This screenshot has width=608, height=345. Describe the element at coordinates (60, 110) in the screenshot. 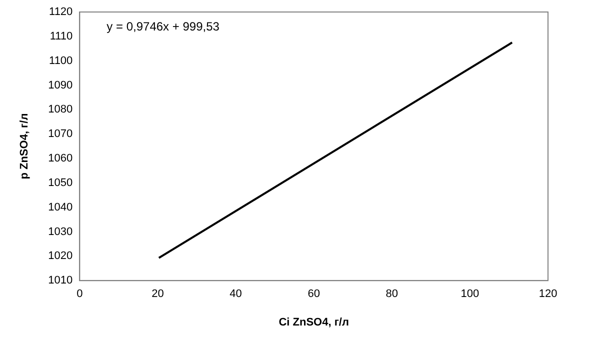

I see `y-tick-label: 1080` at that location.